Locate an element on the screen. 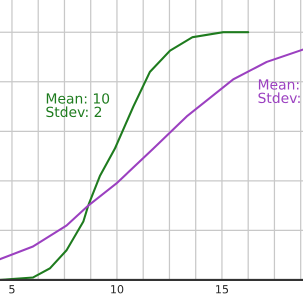  x-tick-label: 15 is located at coordinates (222, 289).